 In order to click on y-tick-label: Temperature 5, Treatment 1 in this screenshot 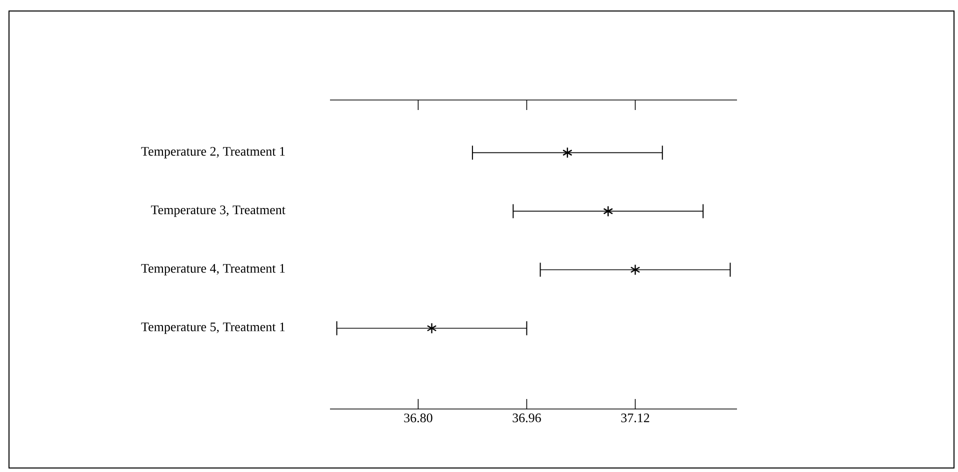, I will do `click(213, 328)`.